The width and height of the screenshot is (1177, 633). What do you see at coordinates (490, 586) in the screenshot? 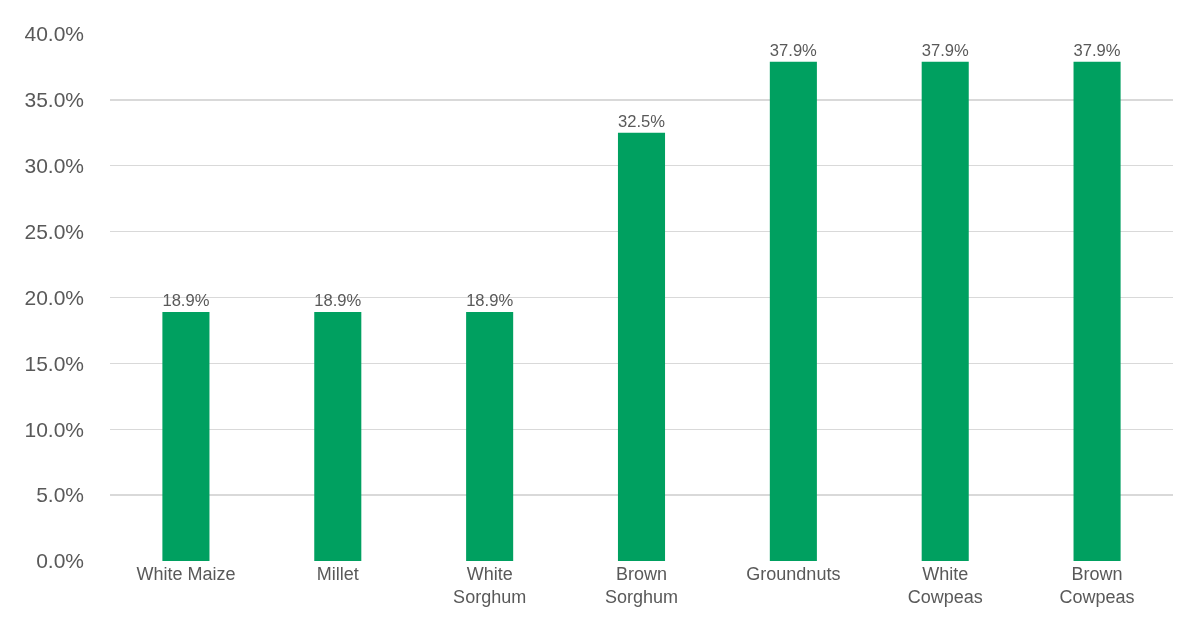
I see `x-tick-label: White Sorghum` at bounding box center [490, 586].